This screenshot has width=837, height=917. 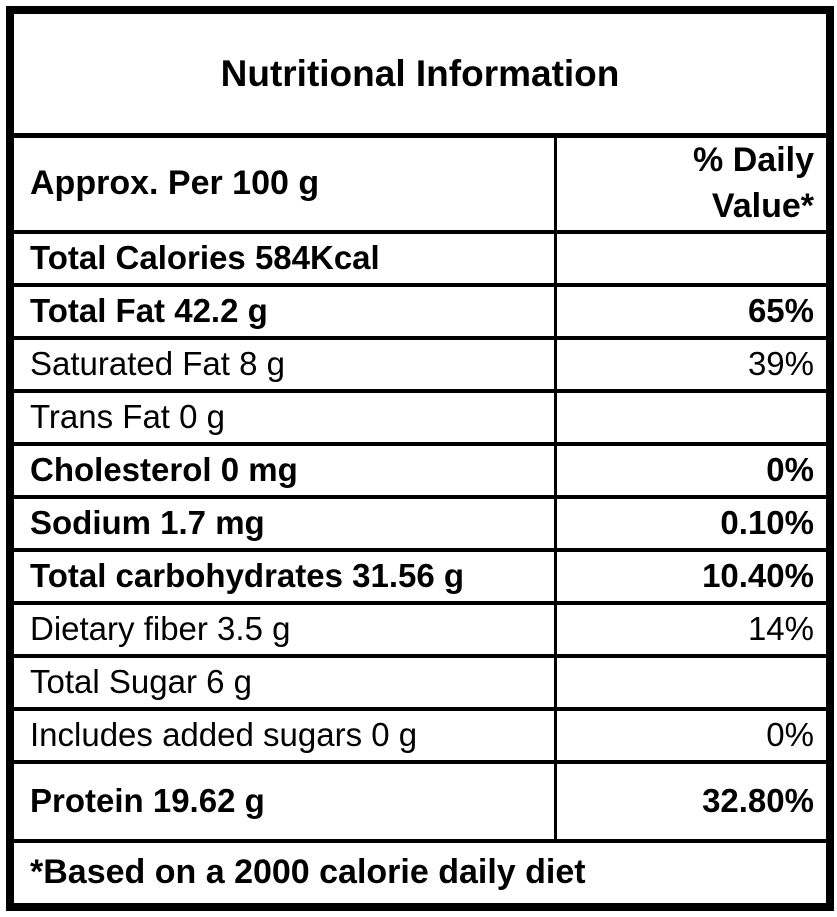 I want to click on nutrient-label-cell: Trans Fat 0 g, so click(x=284, y=417).